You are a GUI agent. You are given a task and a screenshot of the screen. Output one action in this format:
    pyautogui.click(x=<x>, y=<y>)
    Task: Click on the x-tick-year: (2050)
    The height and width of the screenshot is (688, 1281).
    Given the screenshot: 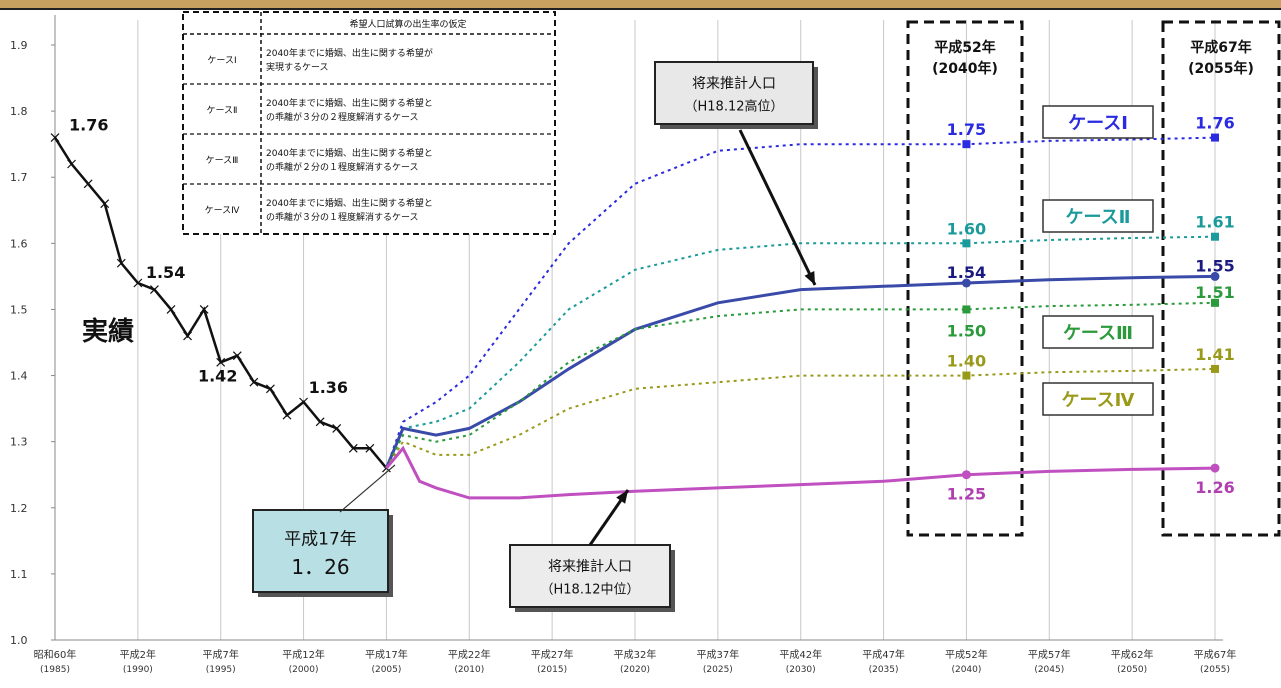 What is the action you would take?
    pyautogui.click(x=1132, y=670)
    